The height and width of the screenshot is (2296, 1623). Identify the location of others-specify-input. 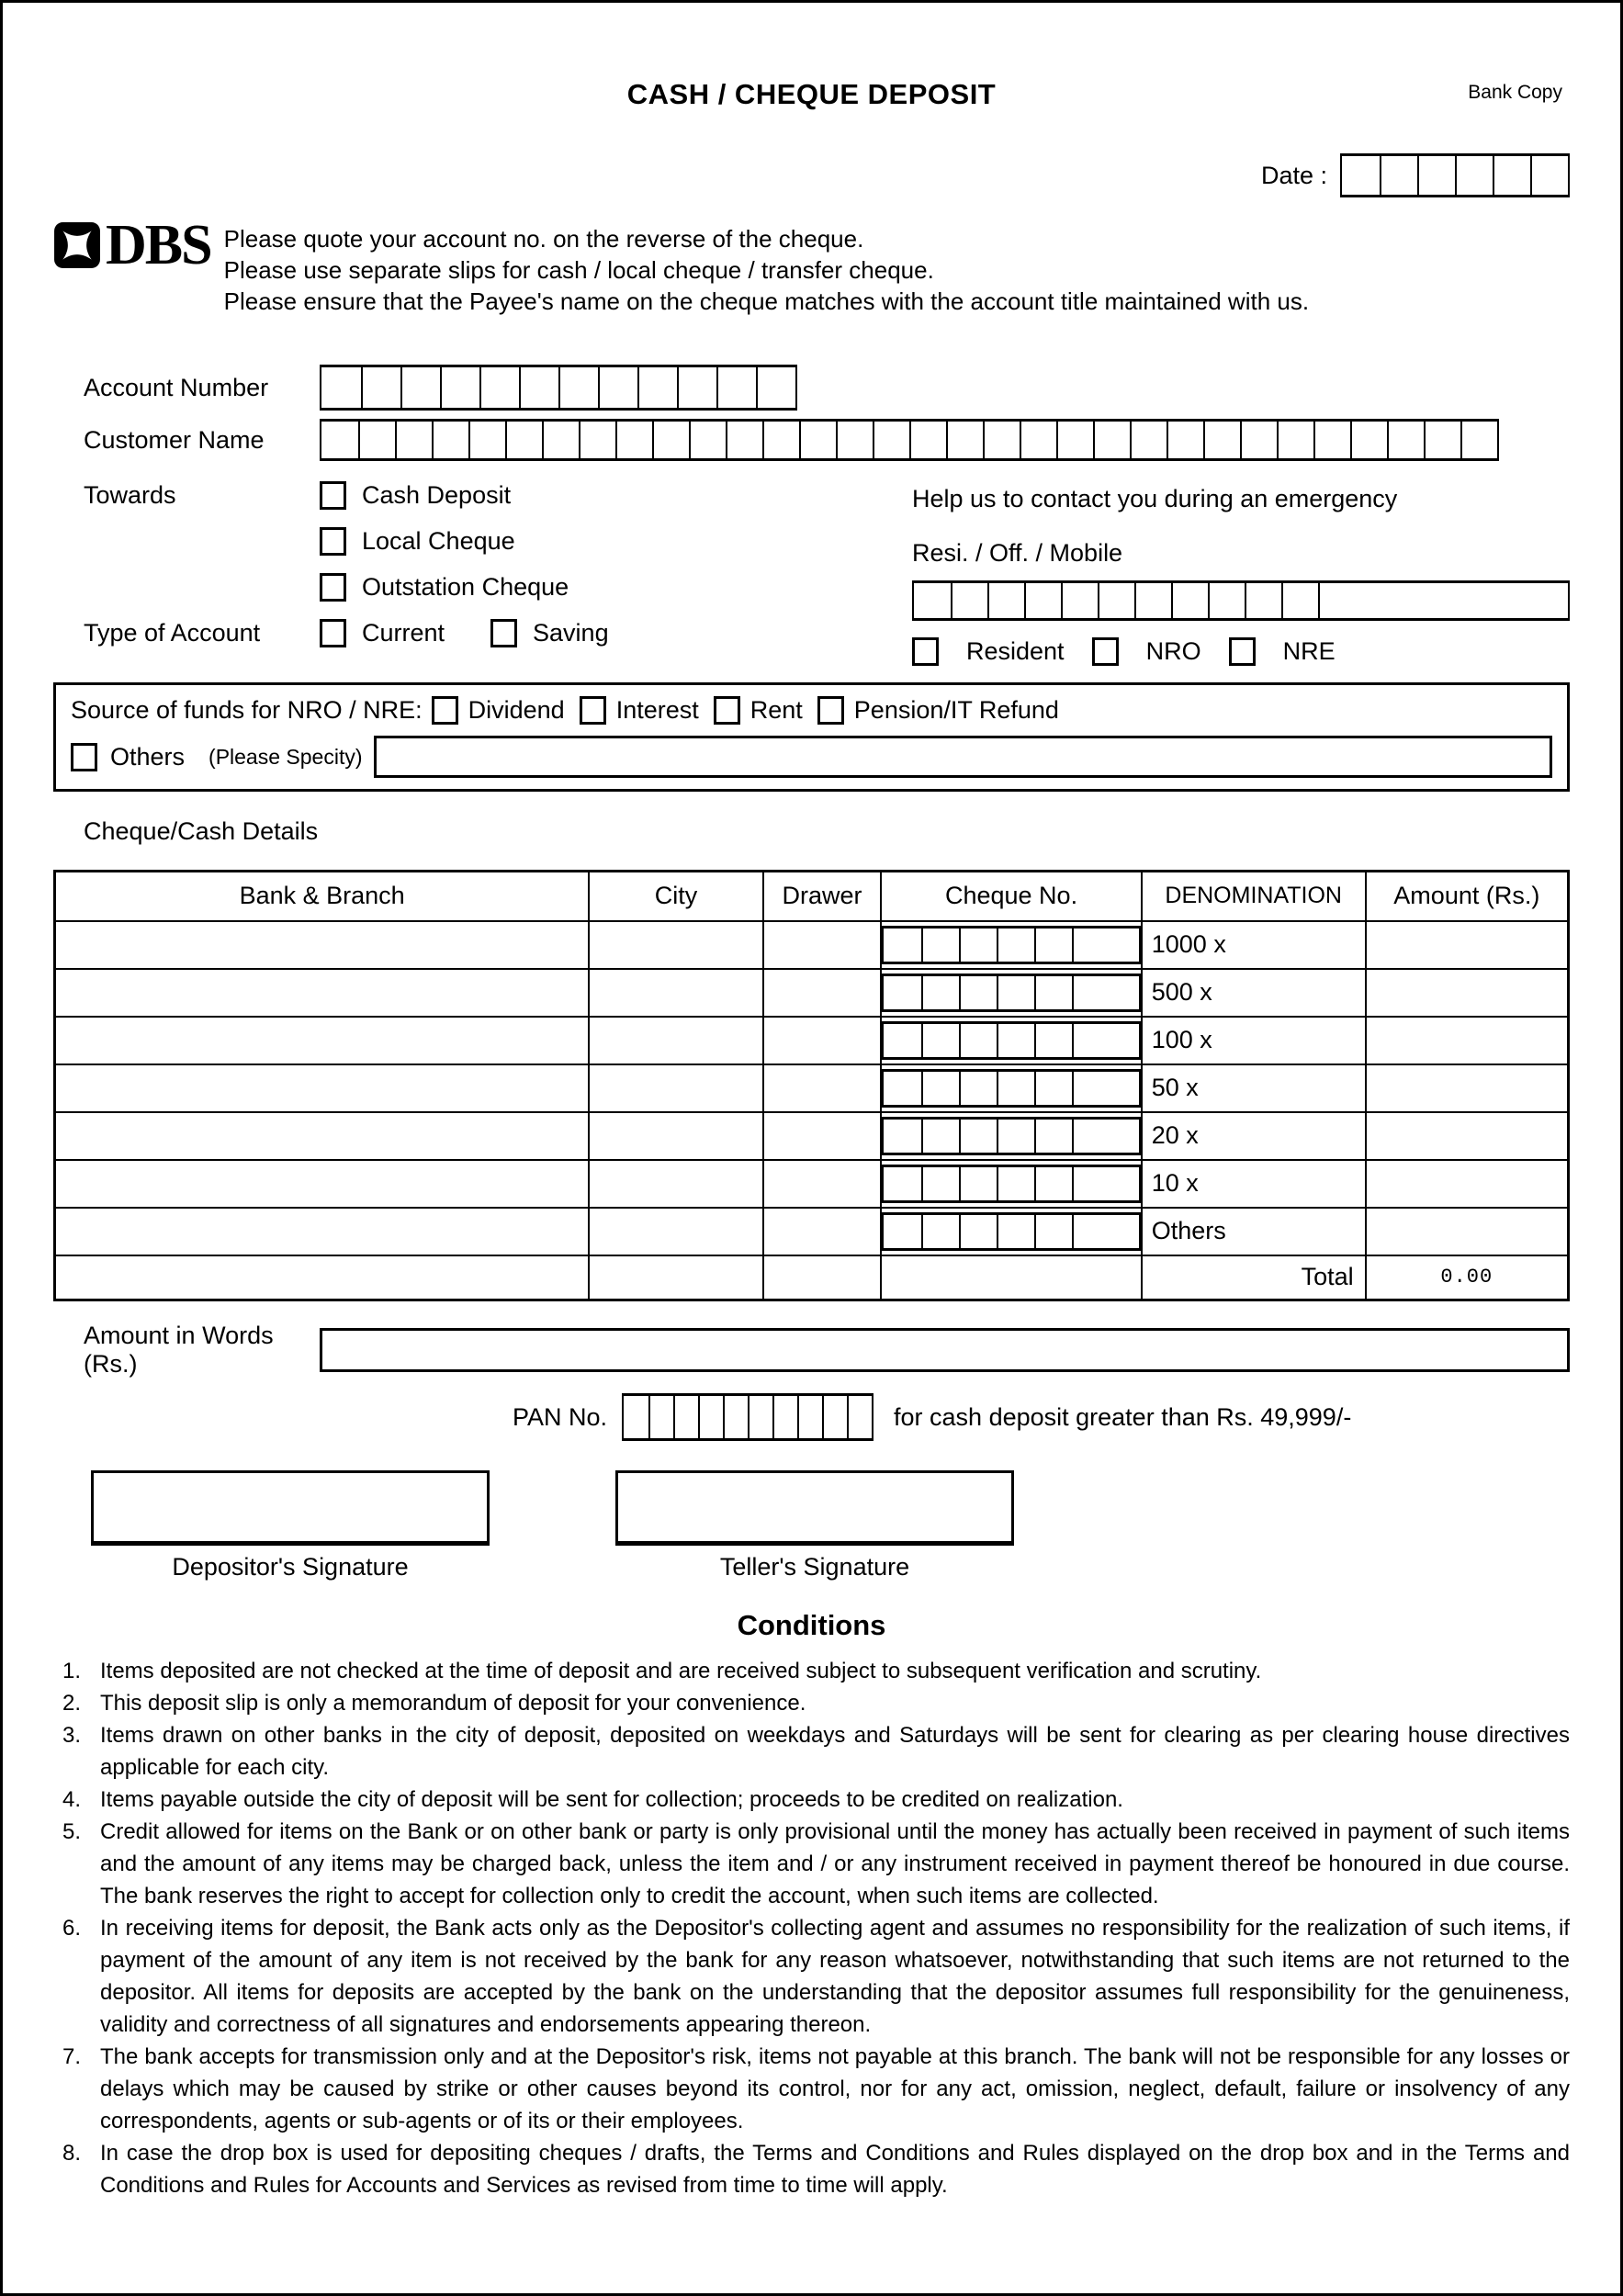
(962, 757).